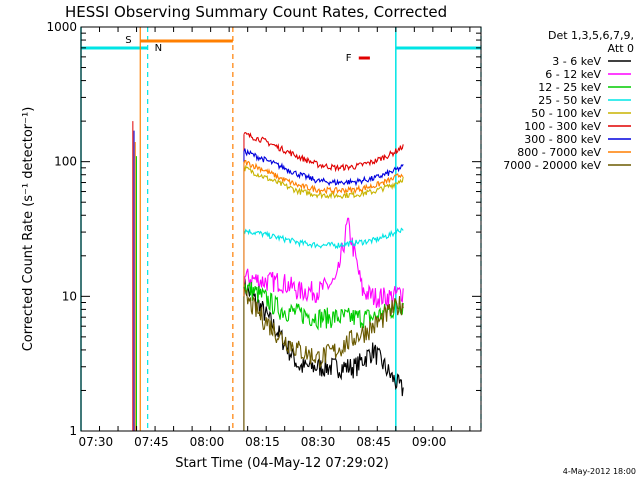 This screenshot has height=480, width=640. Describe the element at coordinates (262, 442) in the screenshot. I see `x-tick-label: 08:15` at that location.